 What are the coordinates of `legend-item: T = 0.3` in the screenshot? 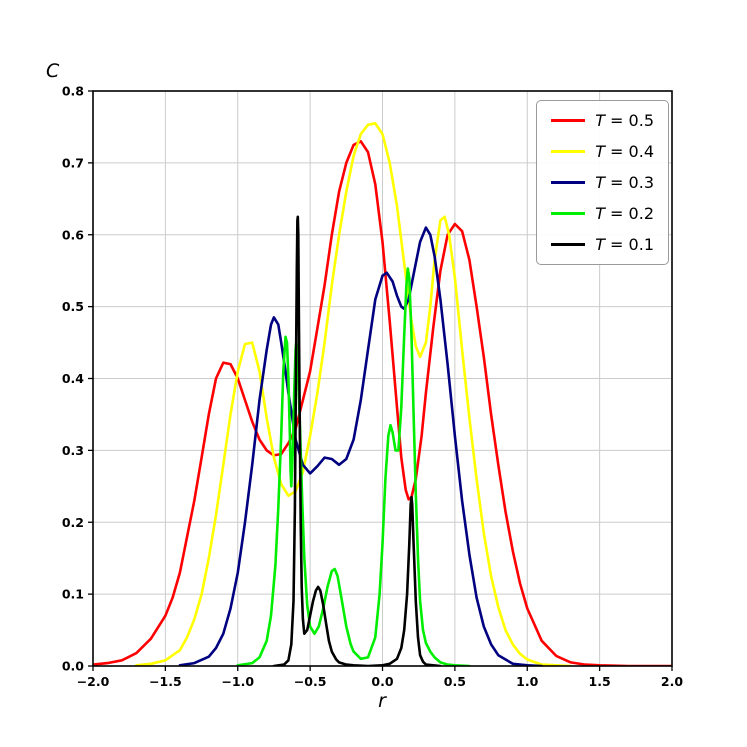 It's located at (602, 182).